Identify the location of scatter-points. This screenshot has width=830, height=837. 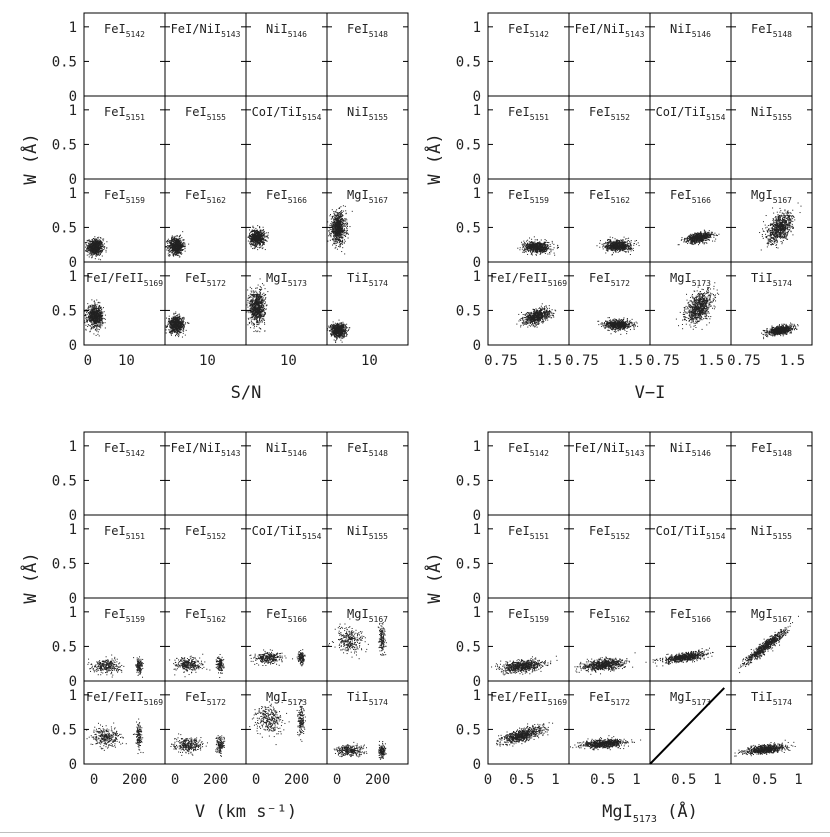
(340, 230).